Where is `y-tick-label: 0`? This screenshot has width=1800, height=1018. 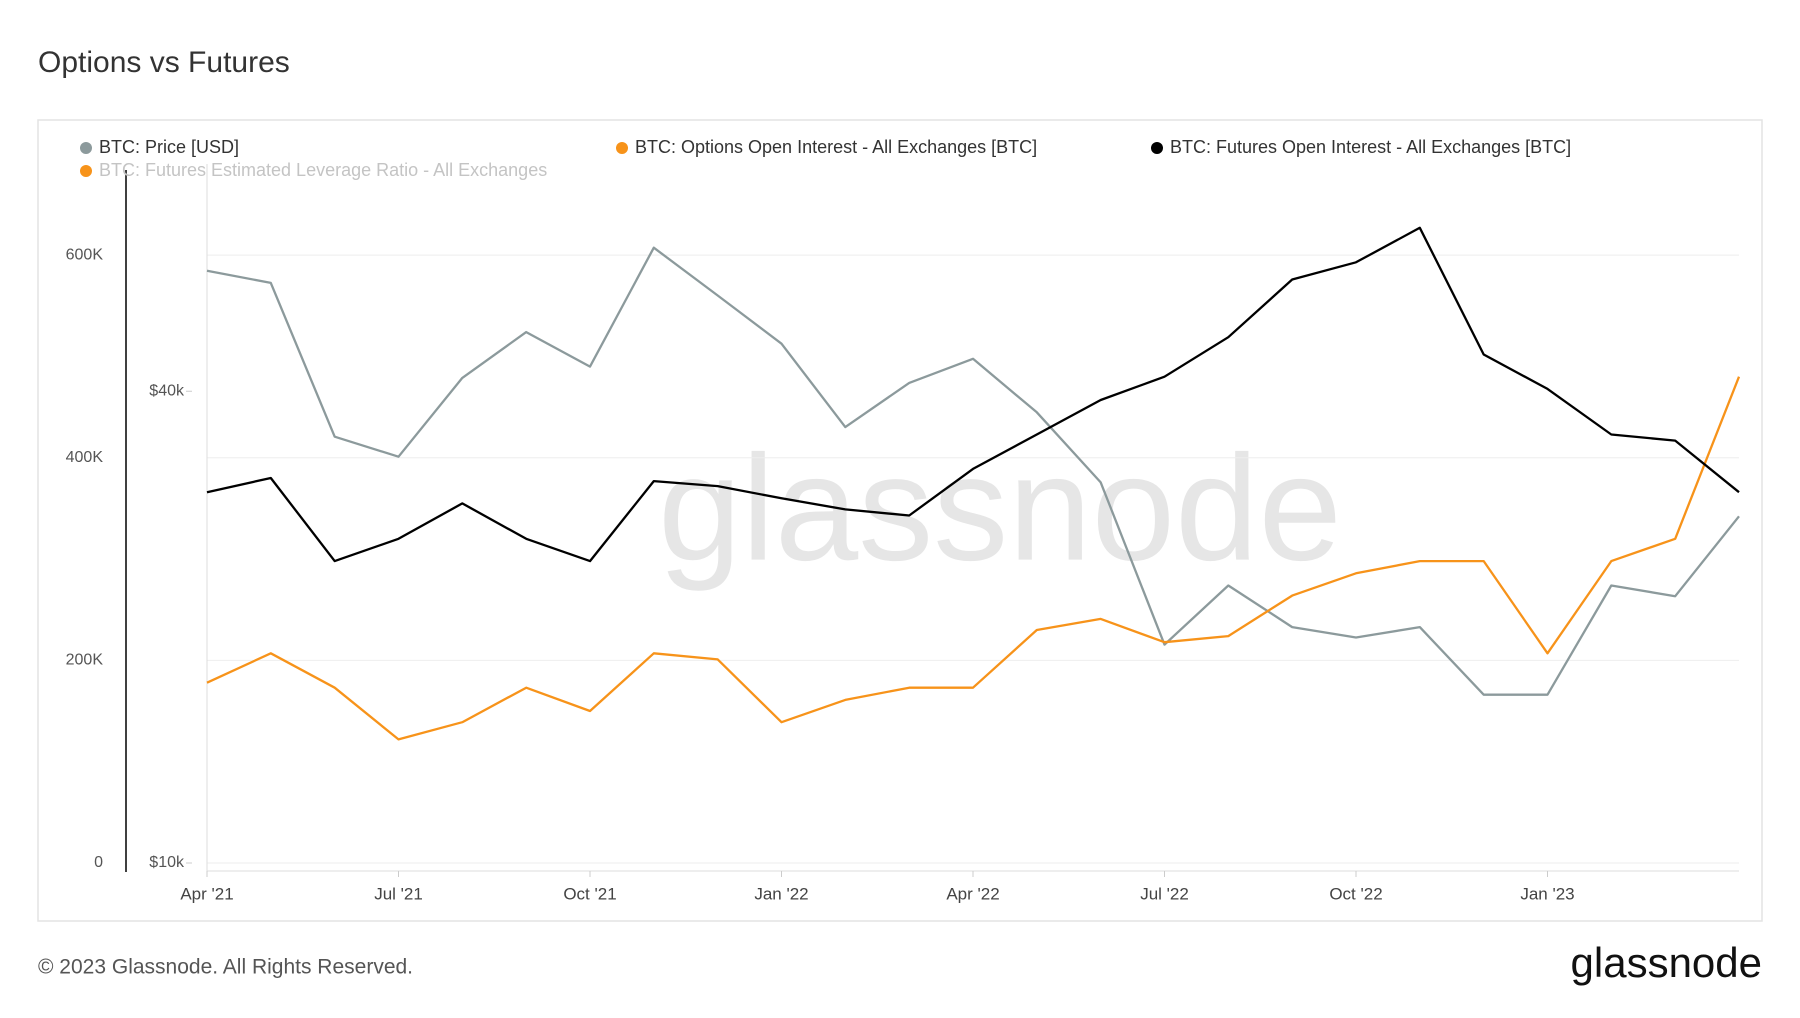 y-tick-label: 0 is located at coordinates (98, 862).